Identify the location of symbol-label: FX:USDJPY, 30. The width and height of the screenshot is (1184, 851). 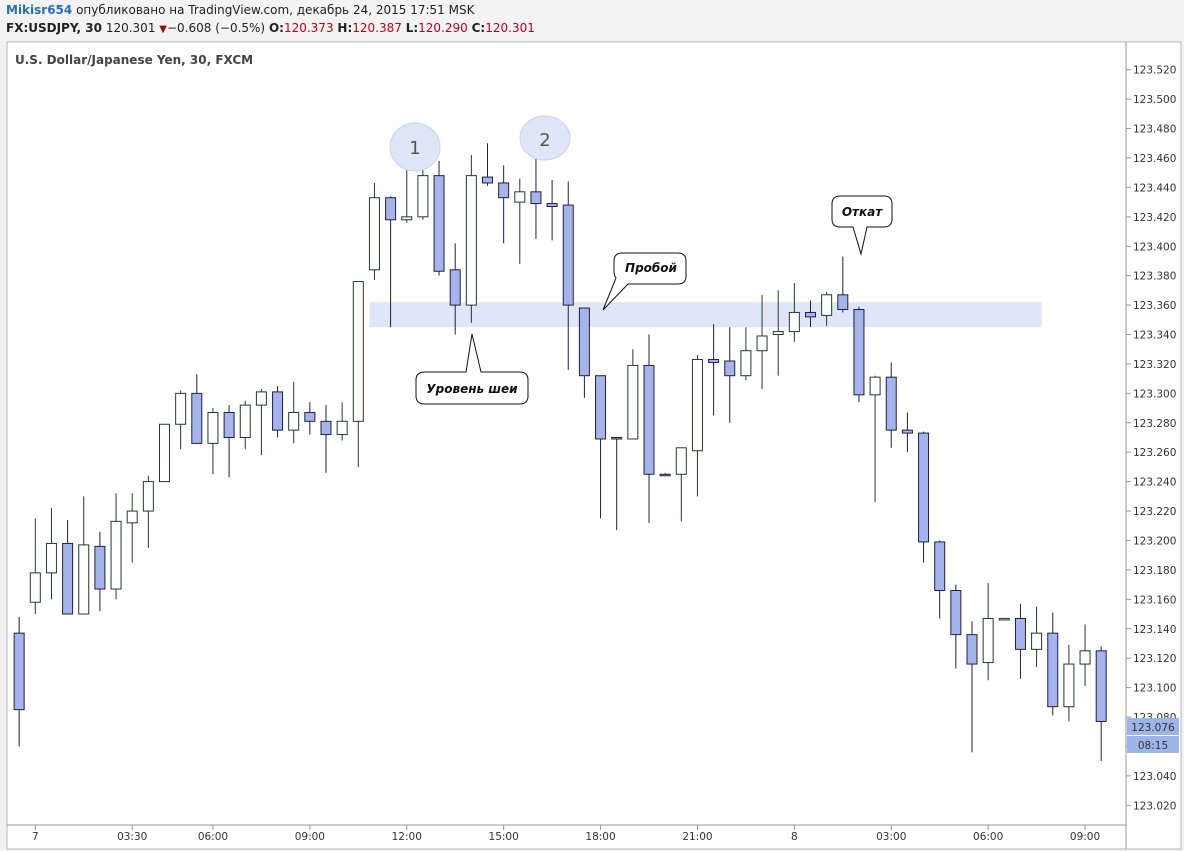
(54, 28).